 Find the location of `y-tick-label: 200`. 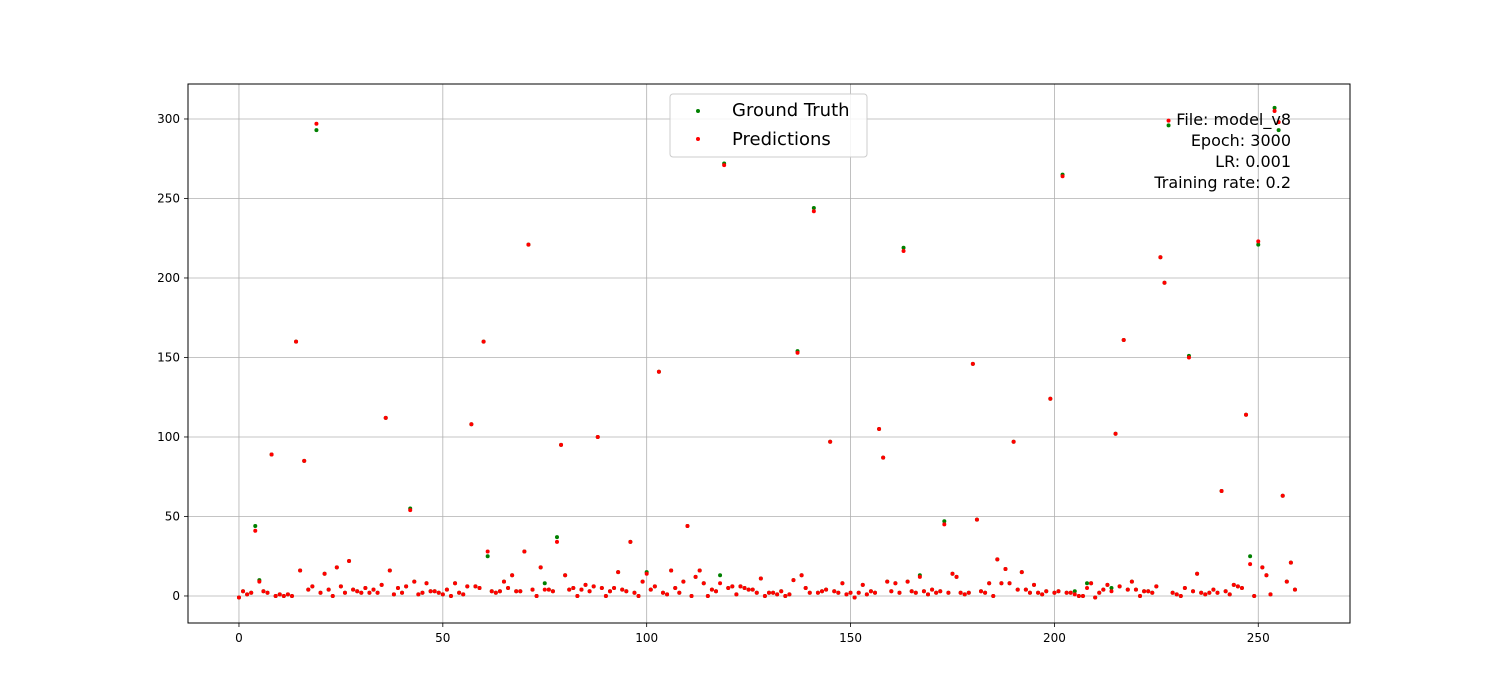

y-tick-label: 200 is located at coordinates (168, 278).